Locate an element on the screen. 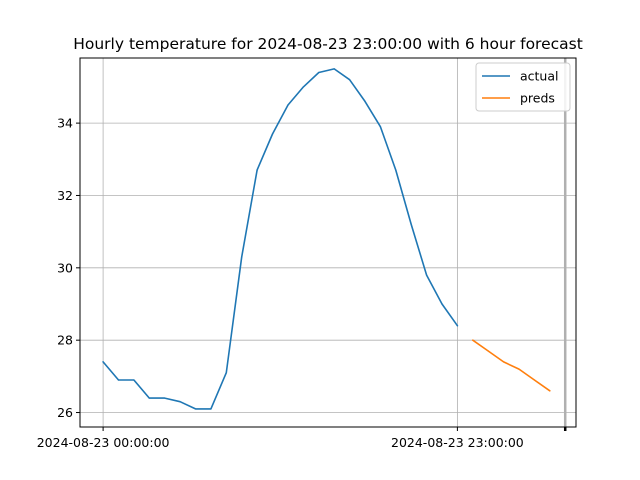 The width and height of the screenshot is (640, 480). x-tick-label: 2024-08-23 00:00:00 is located at coordinates (103, 442).